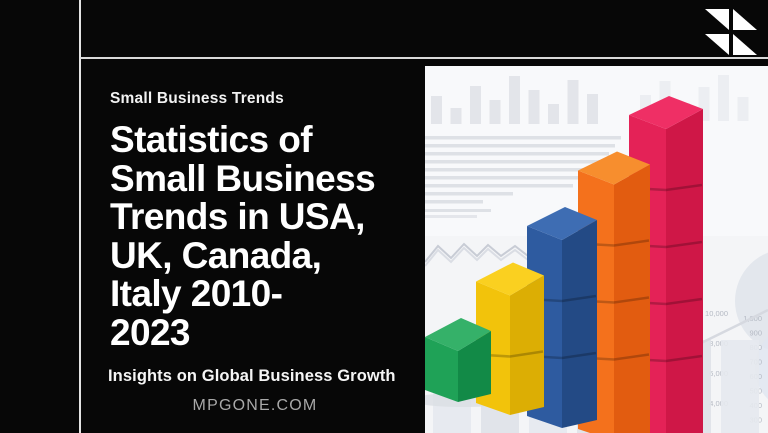 Image resolution: width=768 pixels, height=433 pixels. I want to click on svg-text: 8,000, so click(718, 343).